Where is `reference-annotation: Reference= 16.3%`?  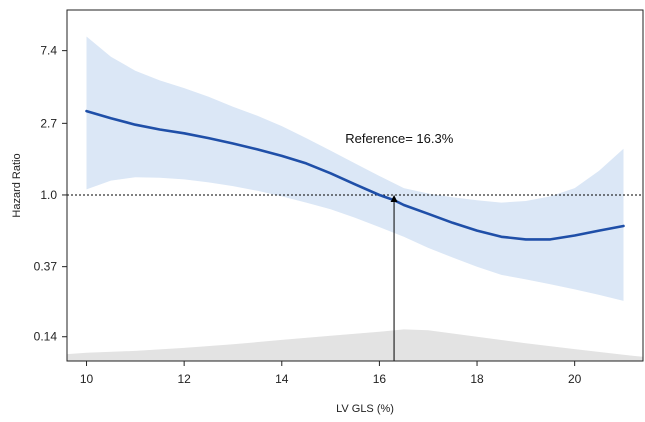 reference-annotation: Reference= 16.3% is located at coordinates (399, 138).